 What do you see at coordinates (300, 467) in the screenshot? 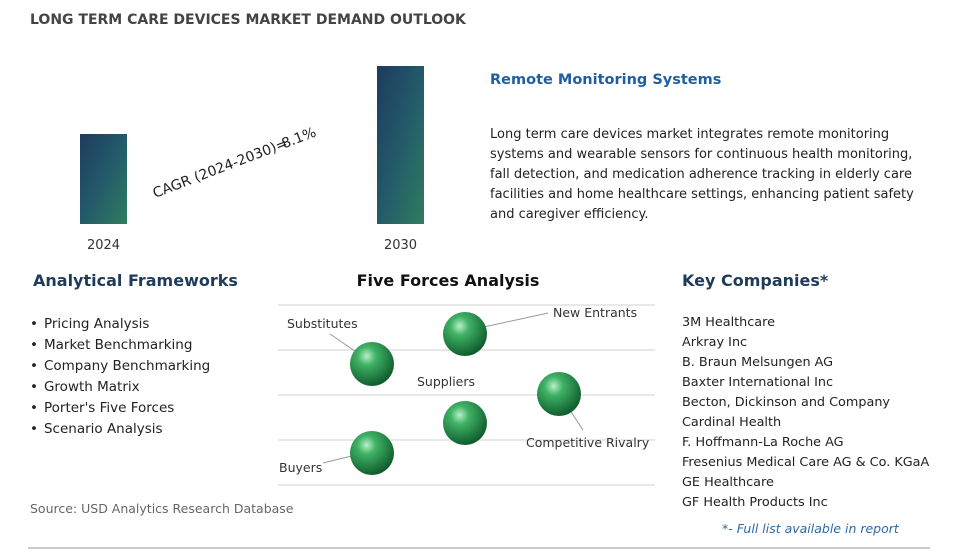
I see `force-label: Buyers` at bounding box center [300, 467].